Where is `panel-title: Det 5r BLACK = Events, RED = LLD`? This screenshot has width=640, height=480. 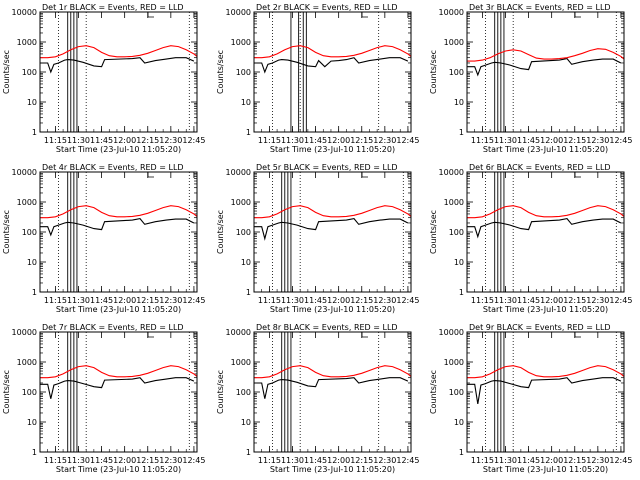
panel-title: Det 5r BLACK = Events, RED = LLD is located at coordinates (327, 167).